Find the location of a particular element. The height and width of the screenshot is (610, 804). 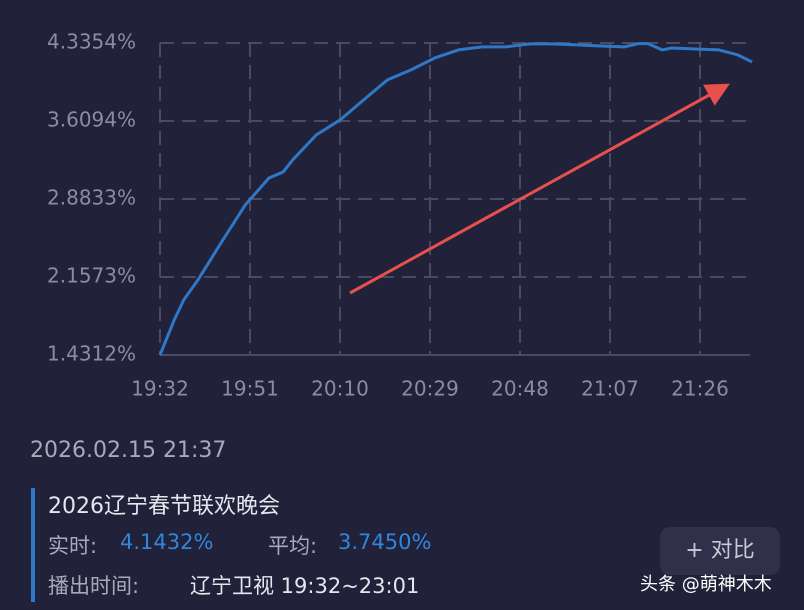

realtime-value: 4.1432% is located at coordinates (167, 542).